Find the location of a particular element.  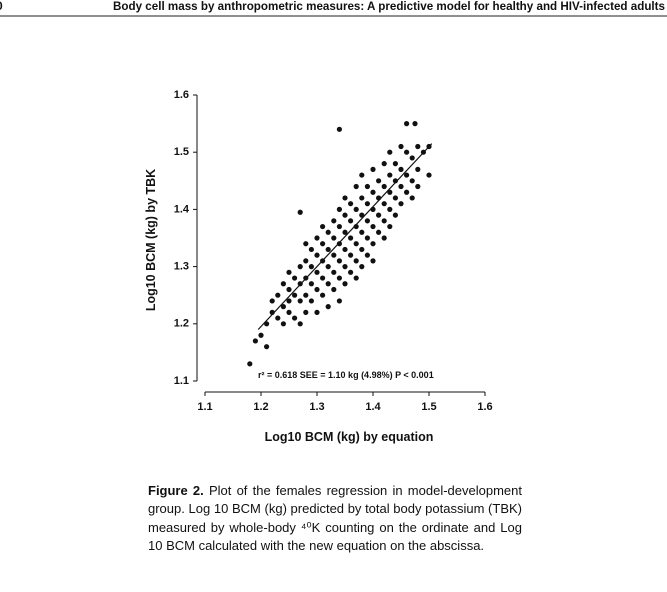

y-tick-label: 1.3 is located at coordinates (181, 267).